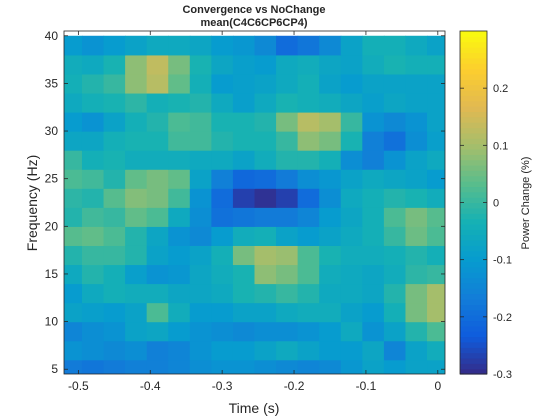 The width and height of the screenshot is (560, 420). What do you see at coordinates (253, 10) in the screenshot?
I see `chart-title: Convergence vs NoChange` at bounding box center [253, 10].